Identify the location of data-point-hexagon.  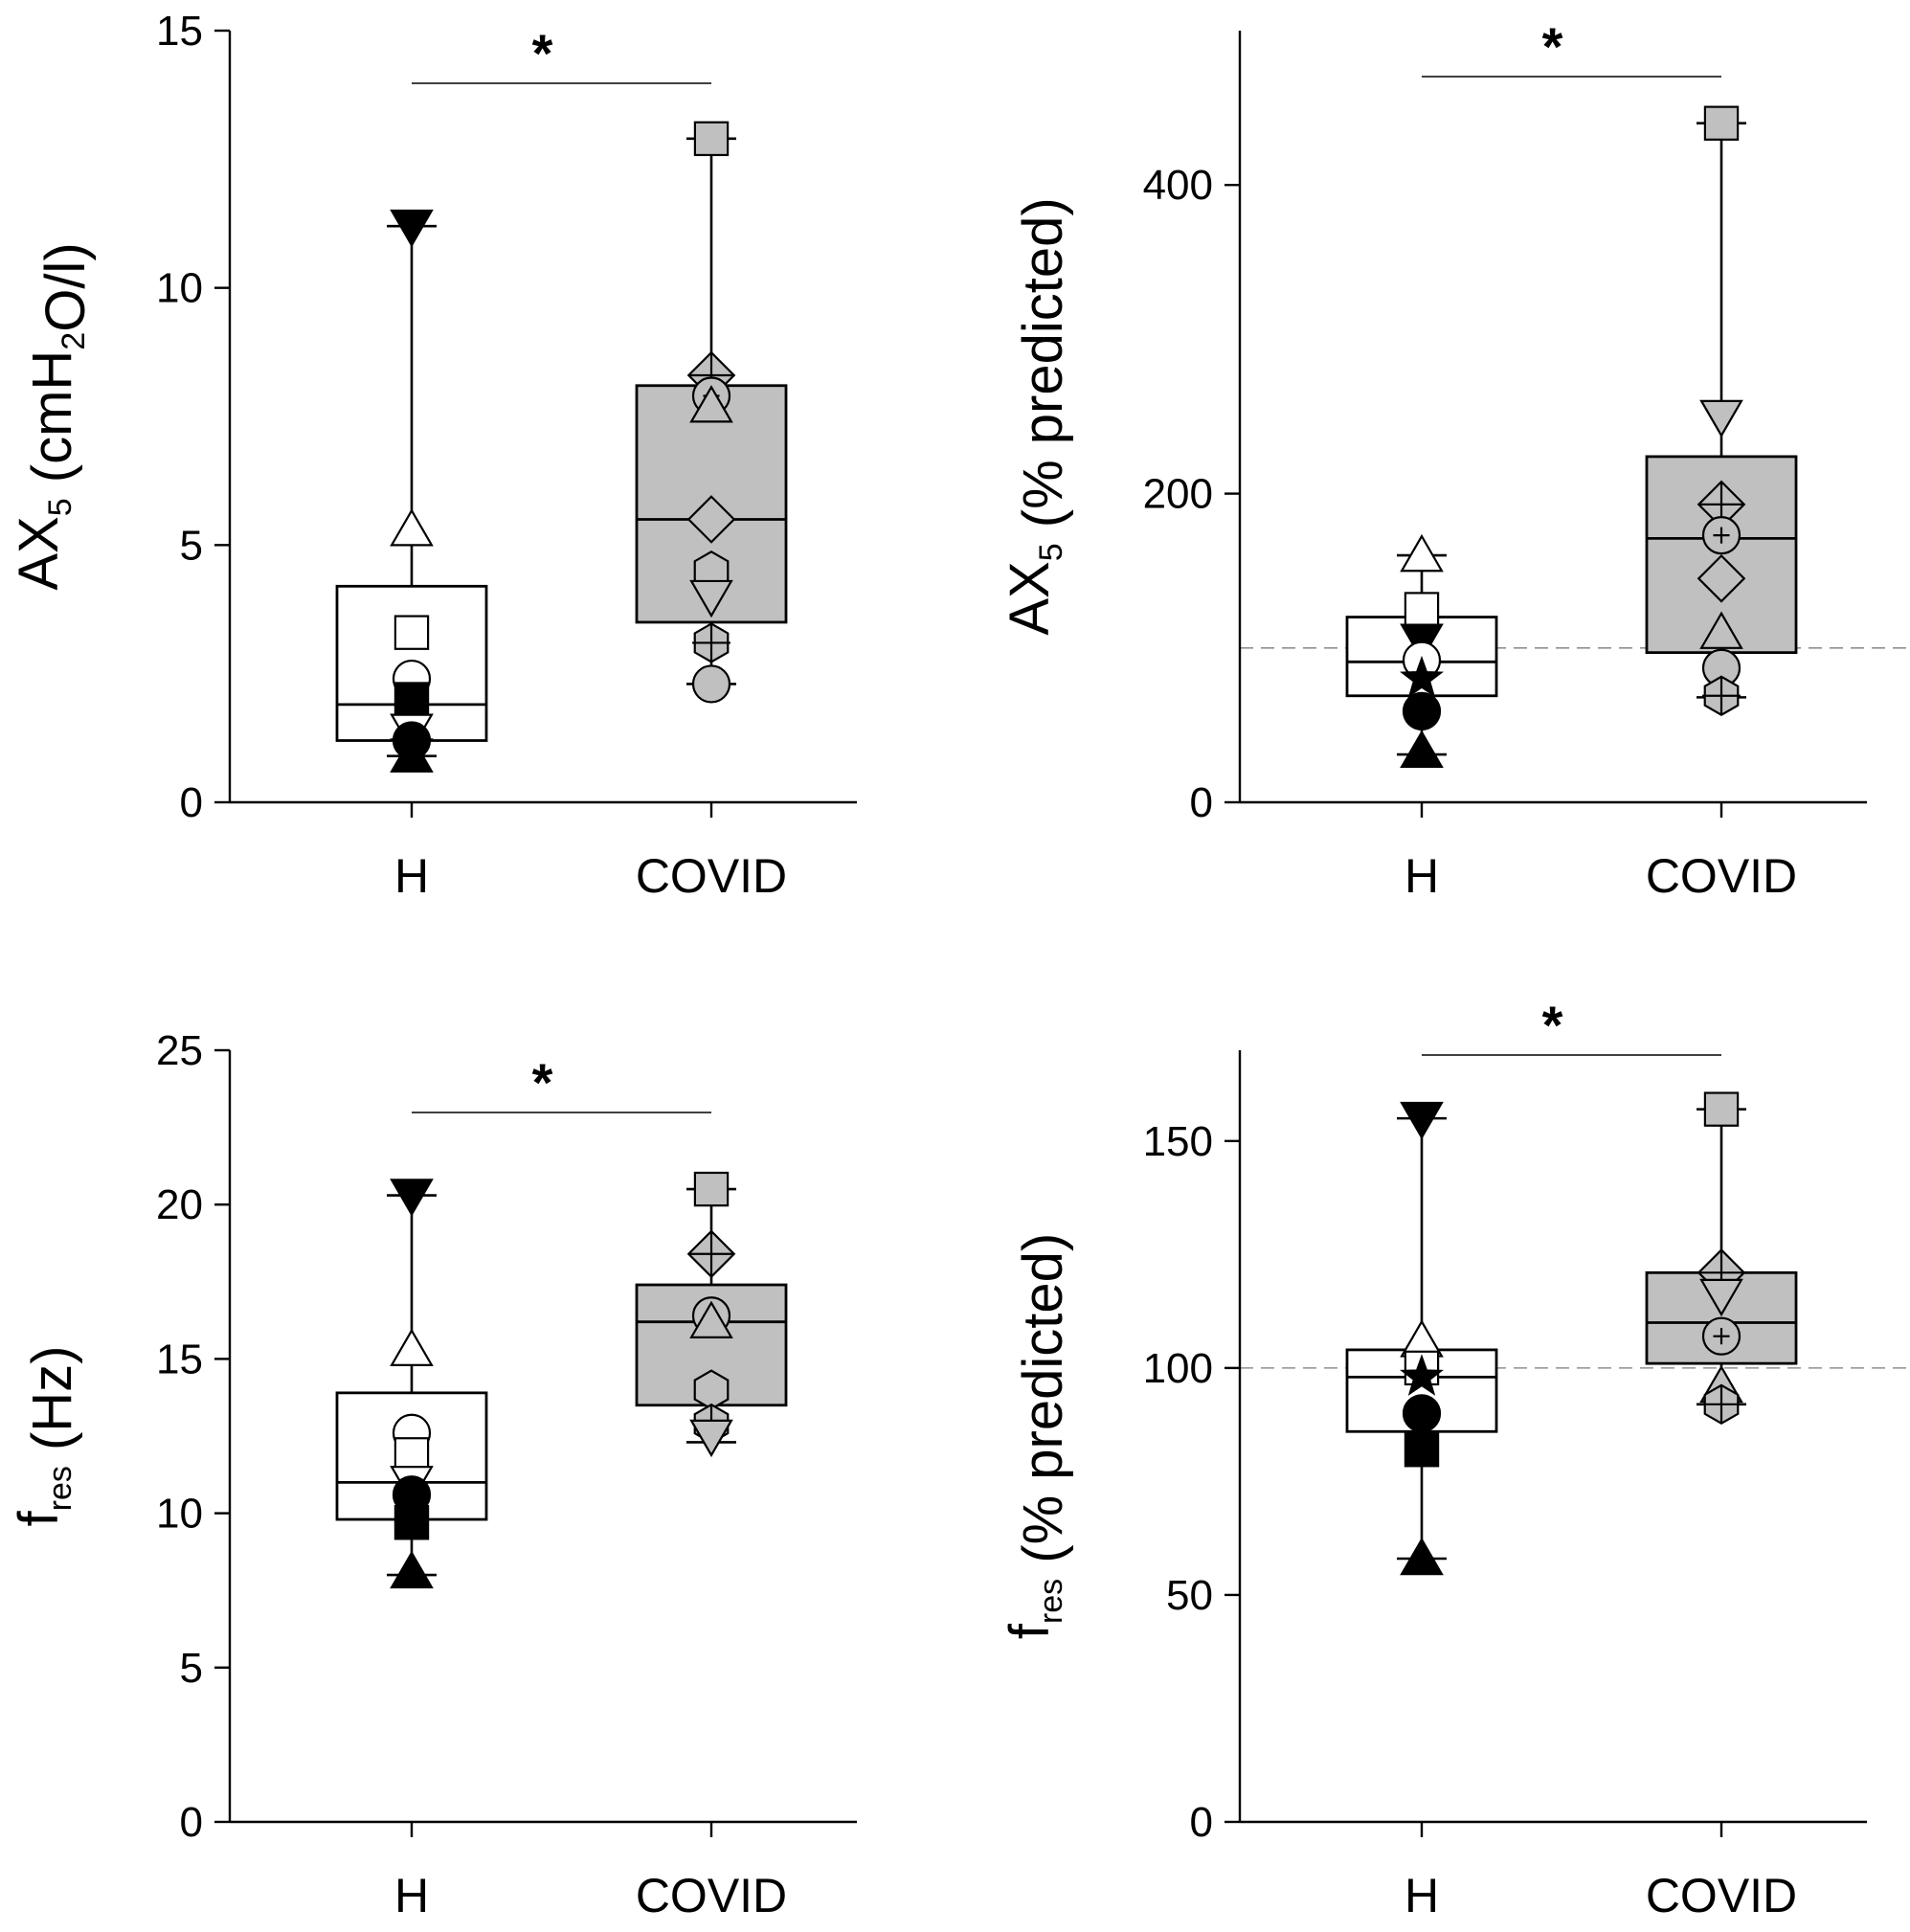
(711, 1390).